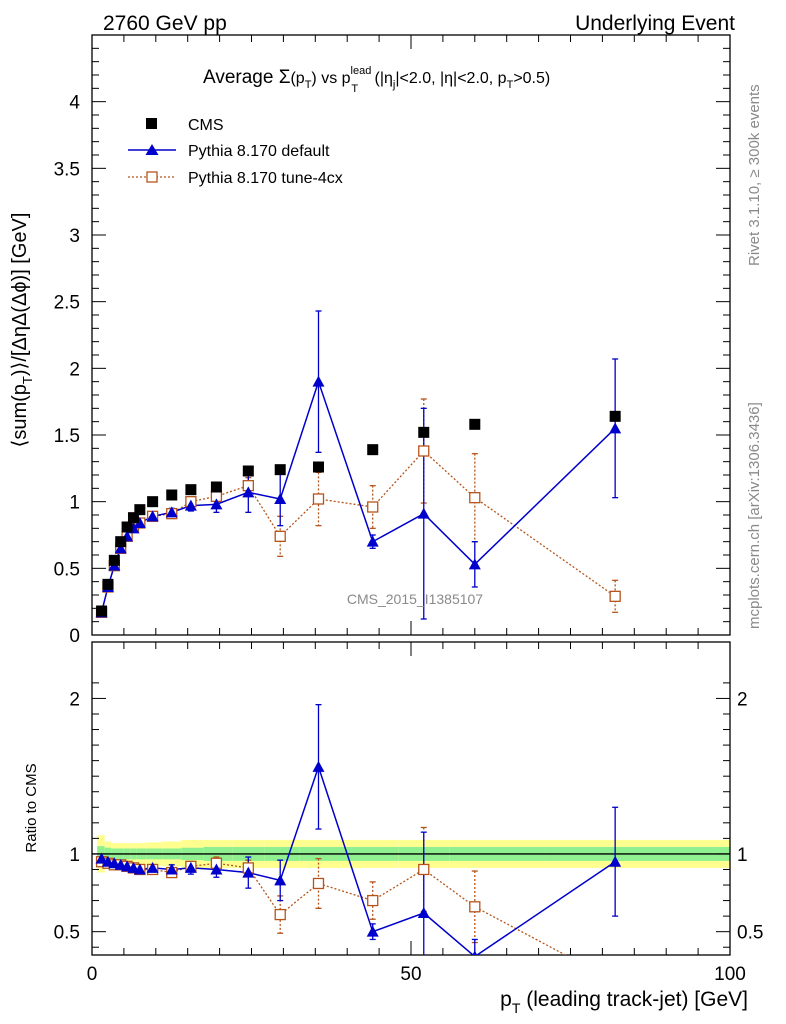  What do you see at coordinates (67, 436) in the screenshot?
I see `y-tick-label: 1.5` at bounding box center [67, 436].